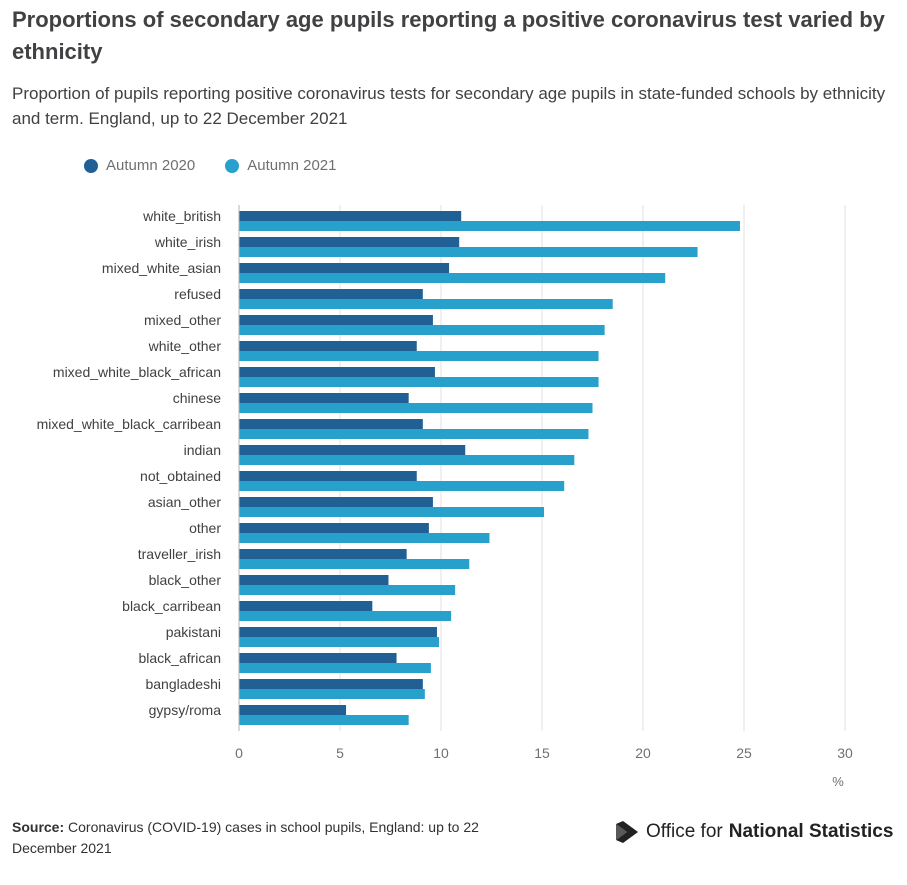 This screenshot has width=907, height=885. What do you see at coordinates (845, 753) in the screenshot?
I see `x-tick-label-6: 30` at bounding box center [845, 753].